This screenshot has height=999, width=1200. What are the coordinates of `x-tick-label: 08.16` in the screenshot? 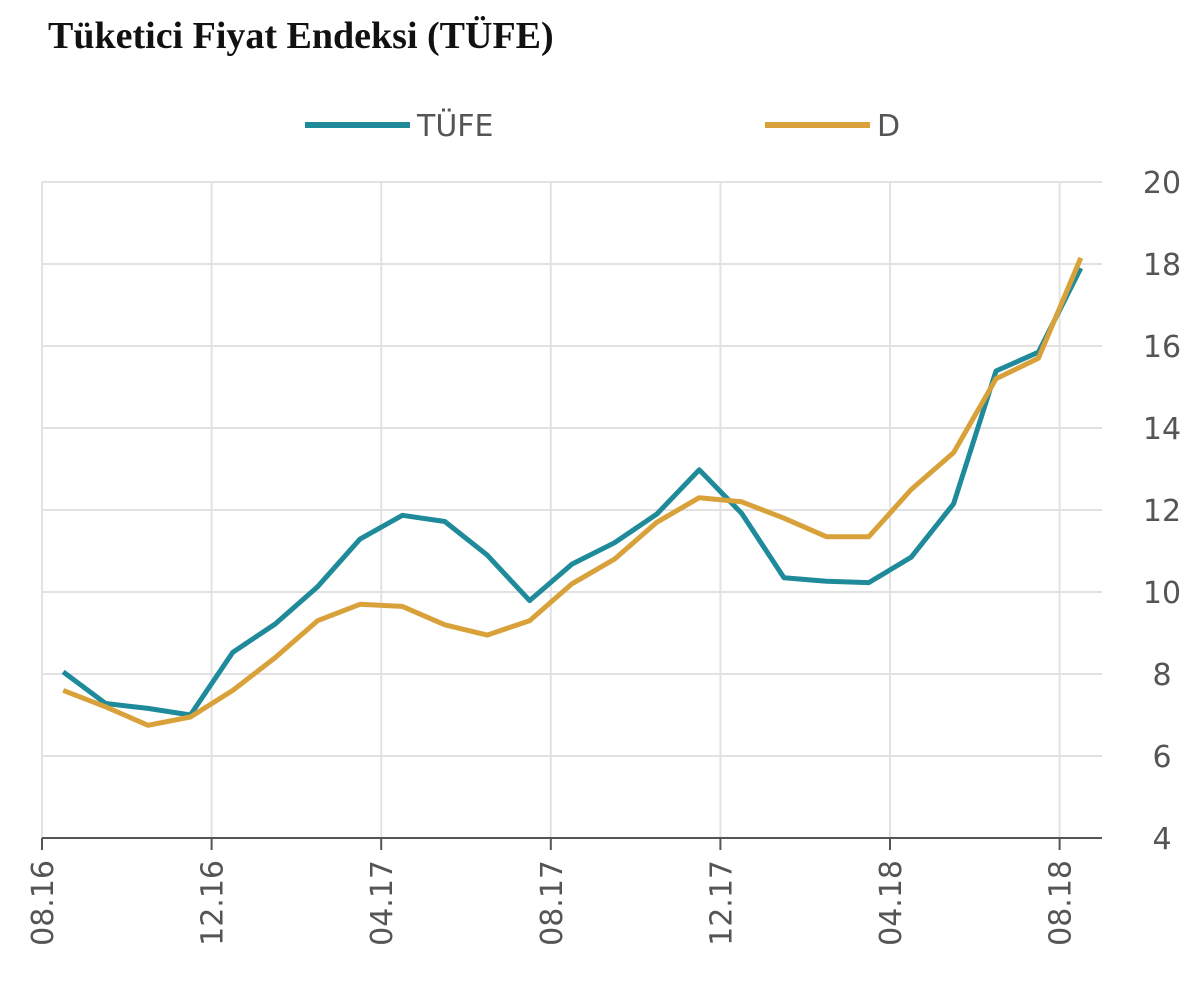 It's located at (43, 903).